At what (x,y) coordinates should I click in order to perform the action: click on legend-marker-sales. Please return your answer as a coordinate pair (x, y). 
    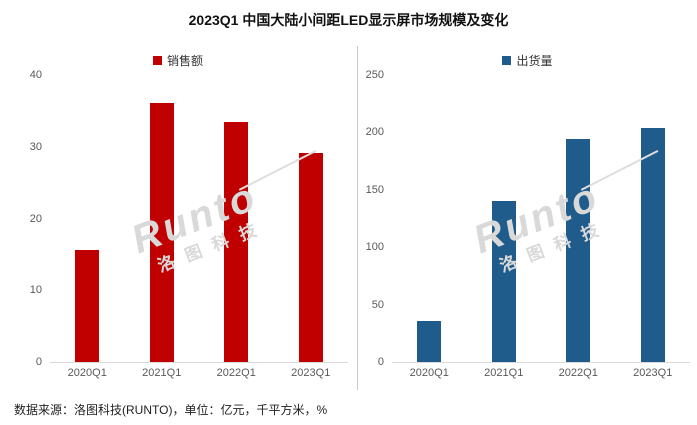
    Looking at the image, I should click on (157, 60).